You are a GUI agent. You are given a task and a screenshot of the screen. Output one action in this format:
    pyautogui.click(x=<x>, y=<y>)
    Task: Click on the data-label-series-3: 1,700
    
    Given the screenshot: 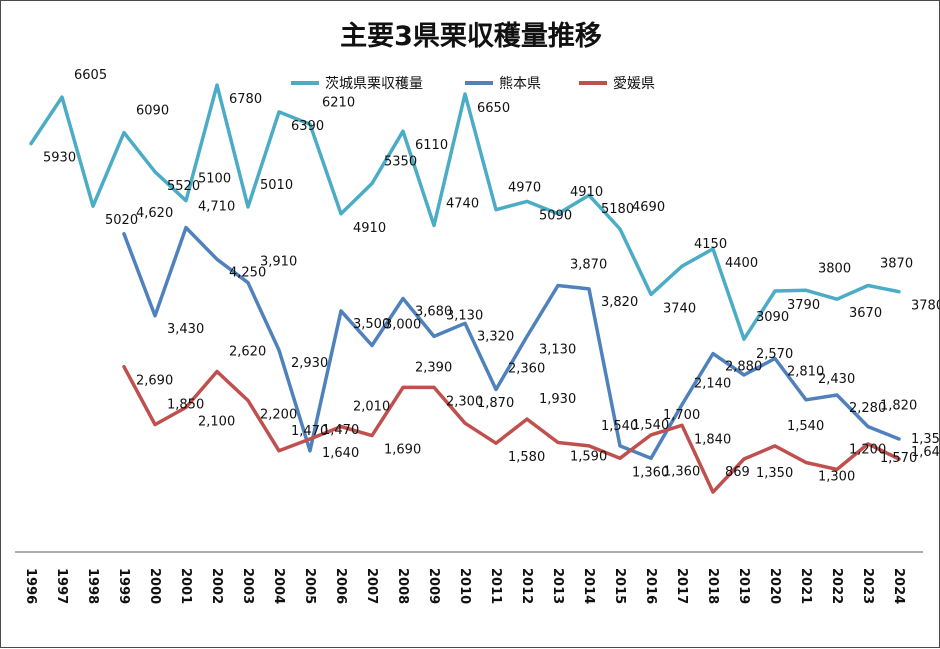 What is the action you would take?
    pyautogui.click(x=681, y=415)
    